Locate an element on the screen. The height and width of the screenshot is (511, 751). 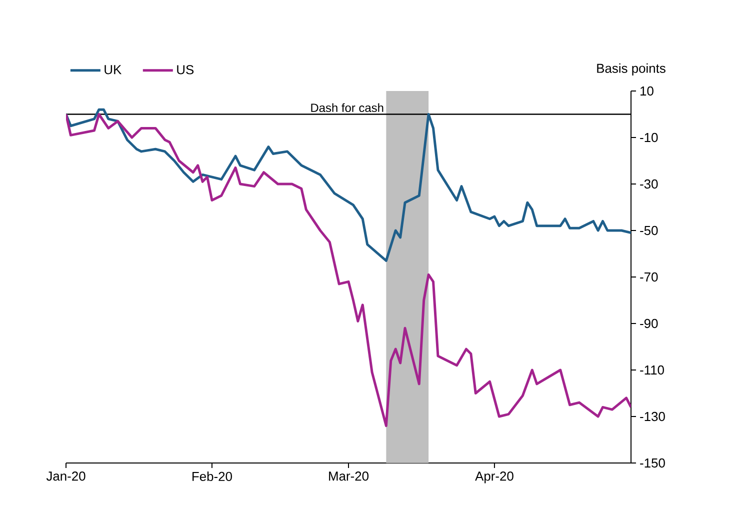
y-tick-label: -70 is located at coordinates (649, 277).